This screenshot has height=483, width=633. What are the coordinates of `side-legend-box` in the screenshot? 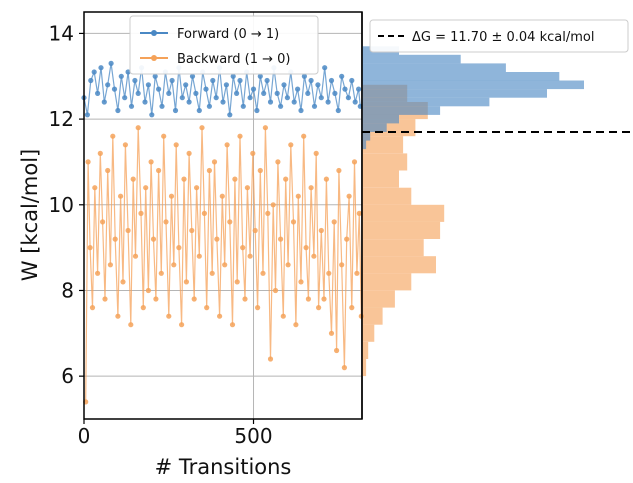 It's located at (499, 36).